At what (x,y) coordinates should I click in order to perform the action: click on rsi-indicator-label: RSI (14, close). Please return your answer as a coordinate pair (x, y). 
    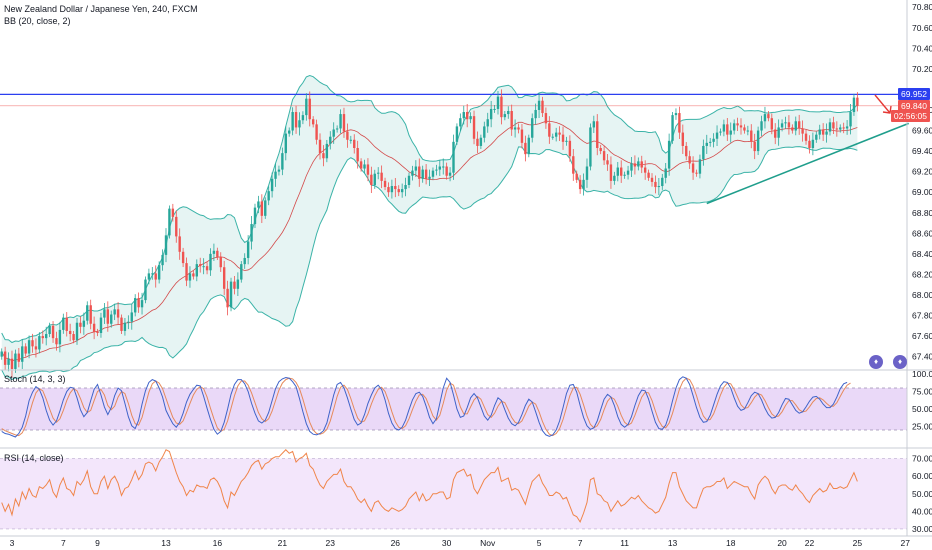
    Looking at the image, I should click on (34, 458).